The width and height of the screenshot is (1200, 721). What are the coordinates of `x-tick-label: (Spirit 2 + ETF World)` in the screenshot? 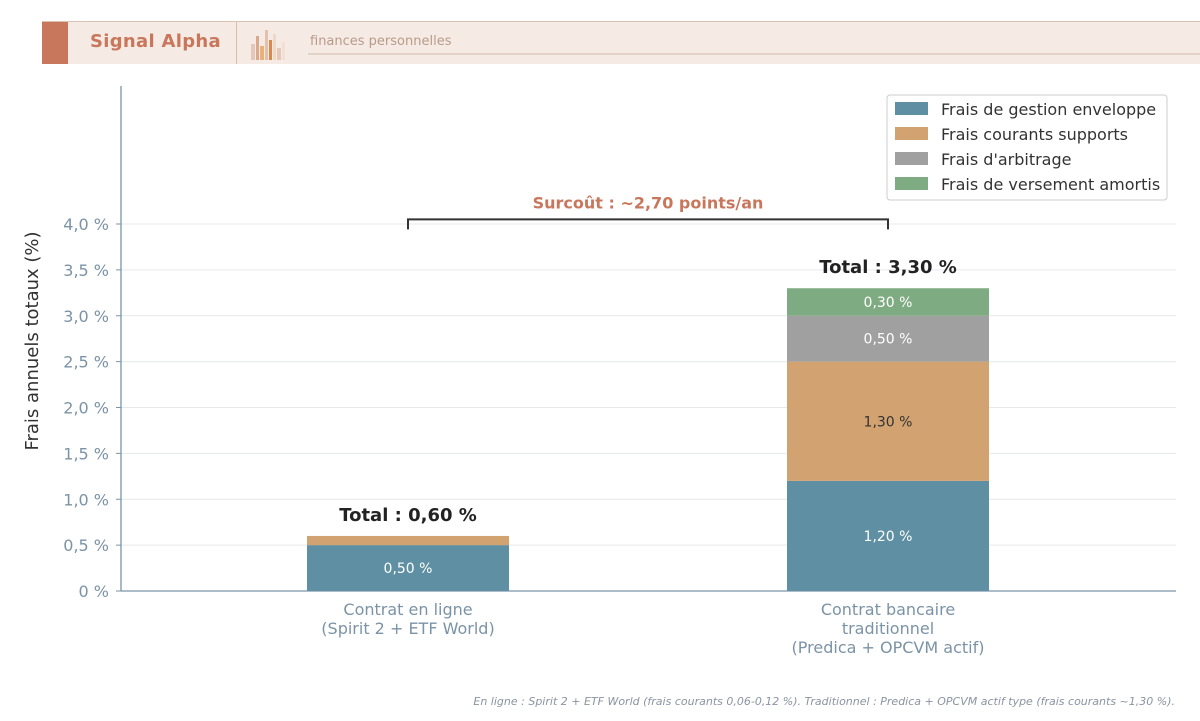 It's located at (407, 628).